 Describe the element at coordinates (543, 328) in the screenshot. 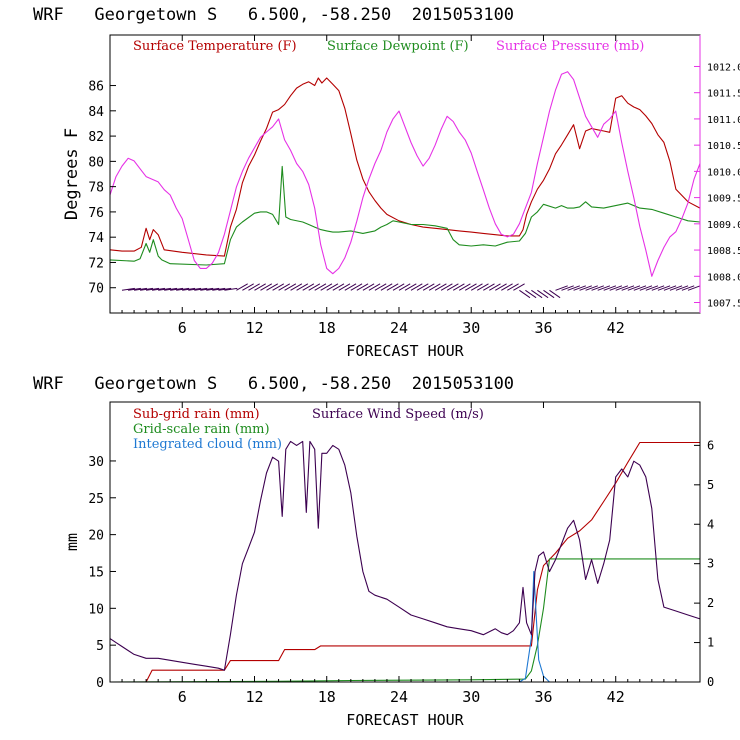

I see `x-tick-label: 36` at that location.